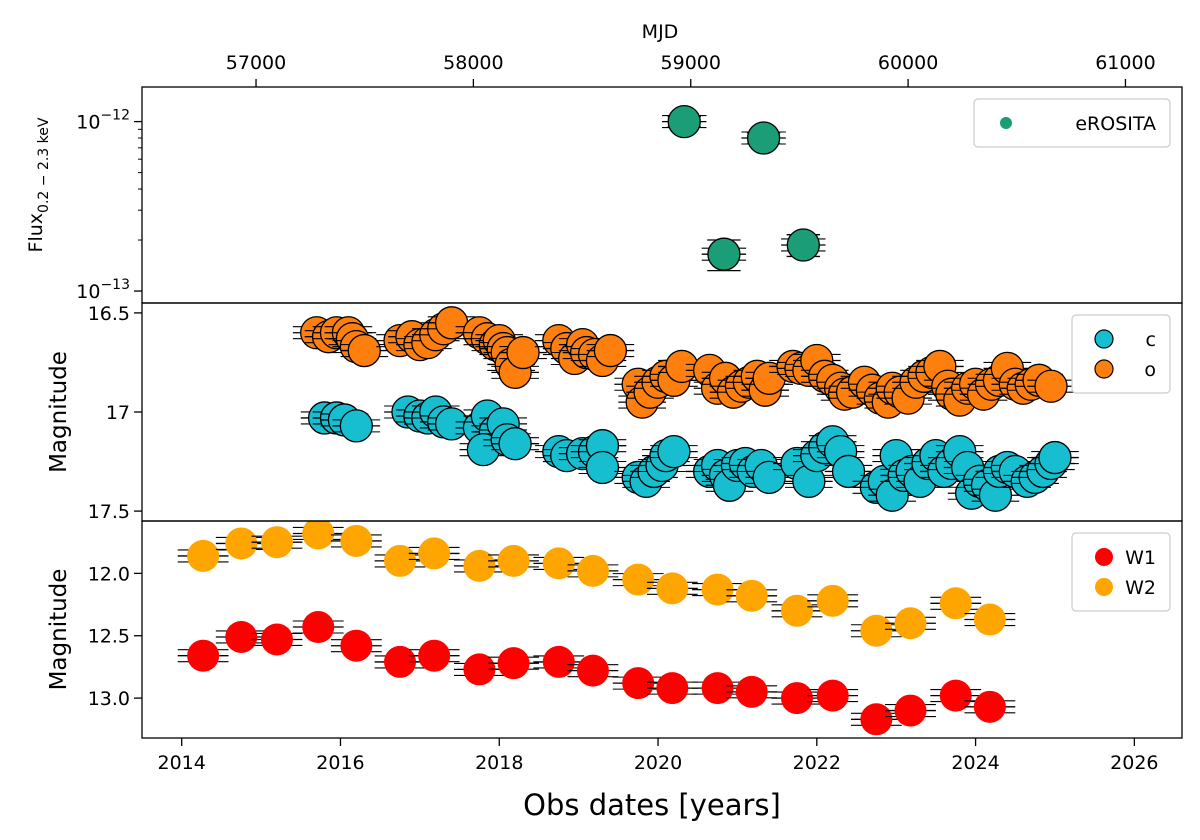 Image resolution: width=1200 pixels, height=840 pixels. I want to click on legend-label: W1, so click(1140, 558).